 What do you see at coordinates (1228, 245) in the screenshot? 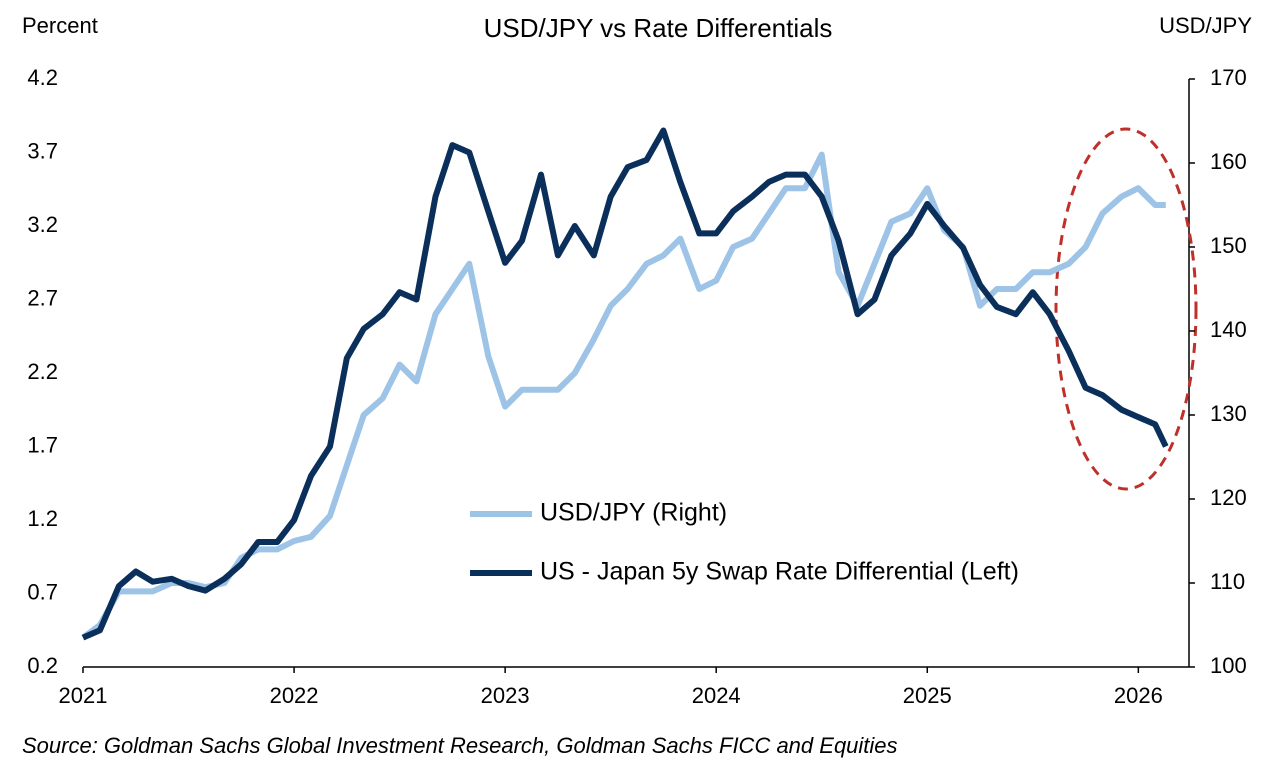
I see `y2-tick-label: 150` at bounding box center [1228, 245].